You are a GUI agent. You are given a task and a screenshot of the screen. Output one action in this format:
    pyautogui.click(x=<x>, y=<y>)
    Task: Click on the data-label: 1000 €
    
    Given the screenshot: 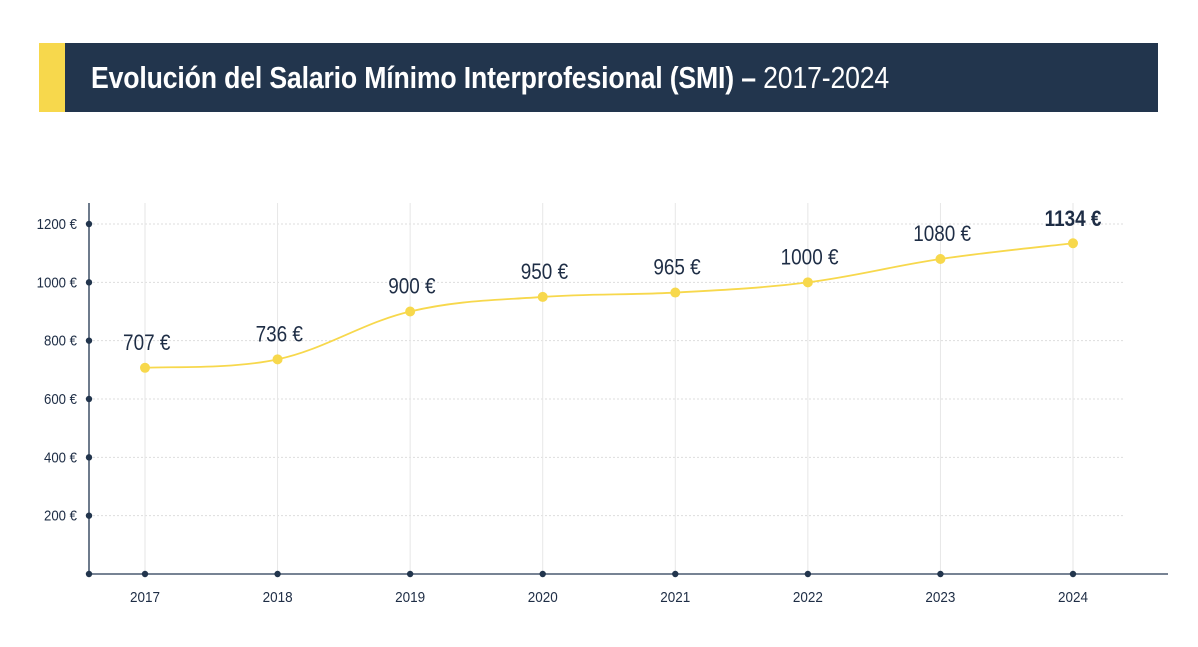 What is the action you would take?
    pyautogui.click(x=810, y=257)
    